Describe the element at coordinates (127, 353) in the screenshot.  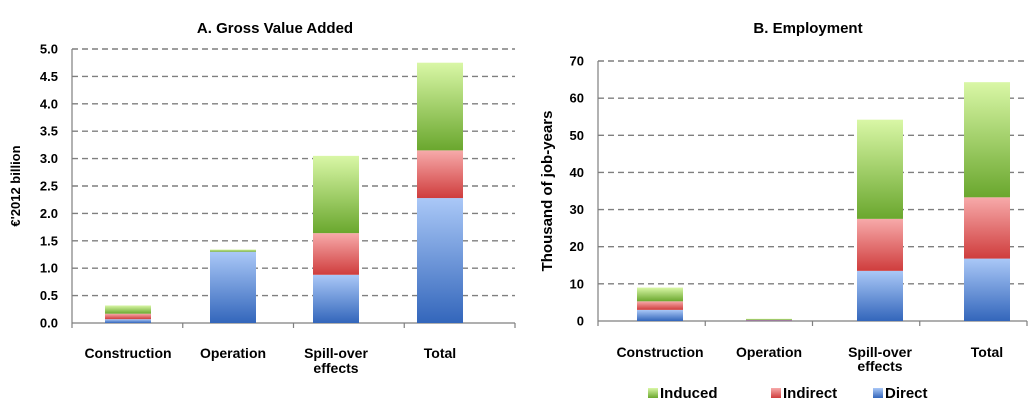
I see `chart-a-category-label: Construction` at that location.